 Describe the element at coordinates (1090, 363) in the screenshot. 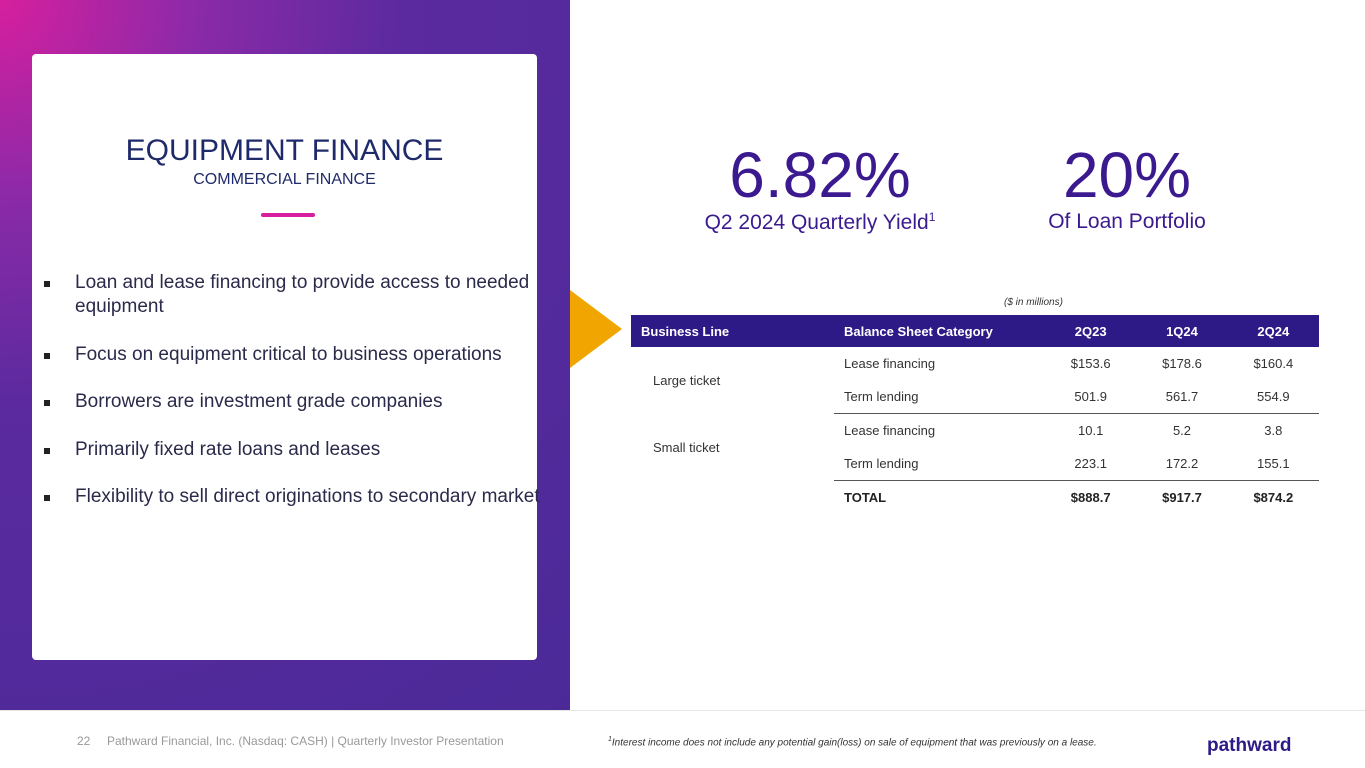

I see `cell: $153.6` at that location.